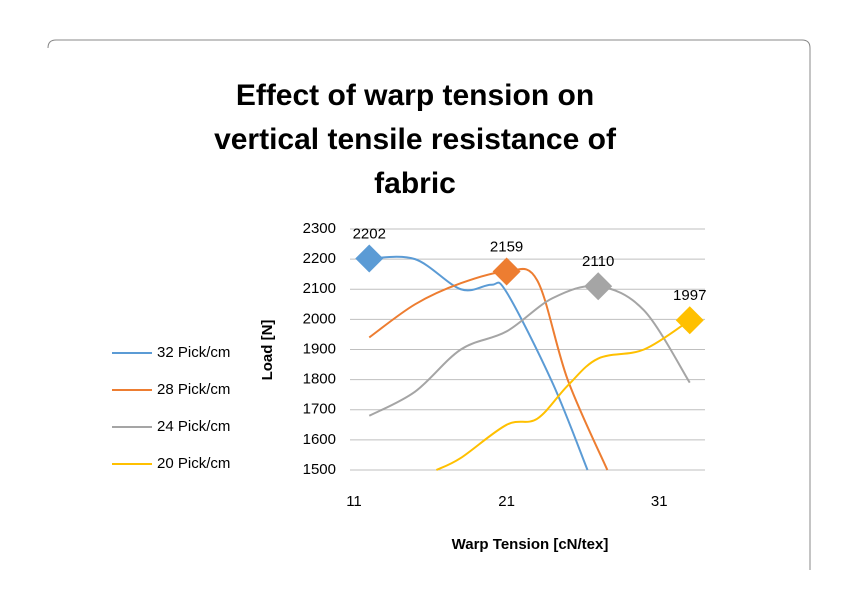 The height and width of the screenshot is (610, 860). I want to click on y-tick-label: 1600, so click(319, 439).